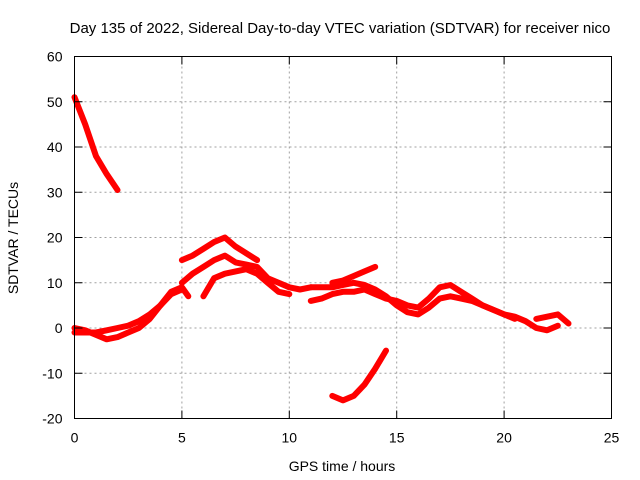 This screenshot has height=480, width=640. Describe the element at coordinates (13, 238) in the screenshot. I see `y-axis-label: SDTVAR / TECUs` at that location.